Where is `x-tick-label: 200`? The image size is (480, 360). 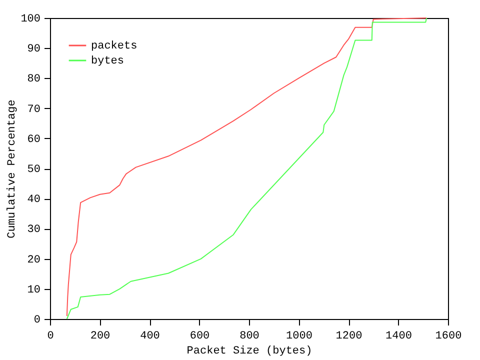 x-tick-label: 200 is located at coordinates (100, 336).